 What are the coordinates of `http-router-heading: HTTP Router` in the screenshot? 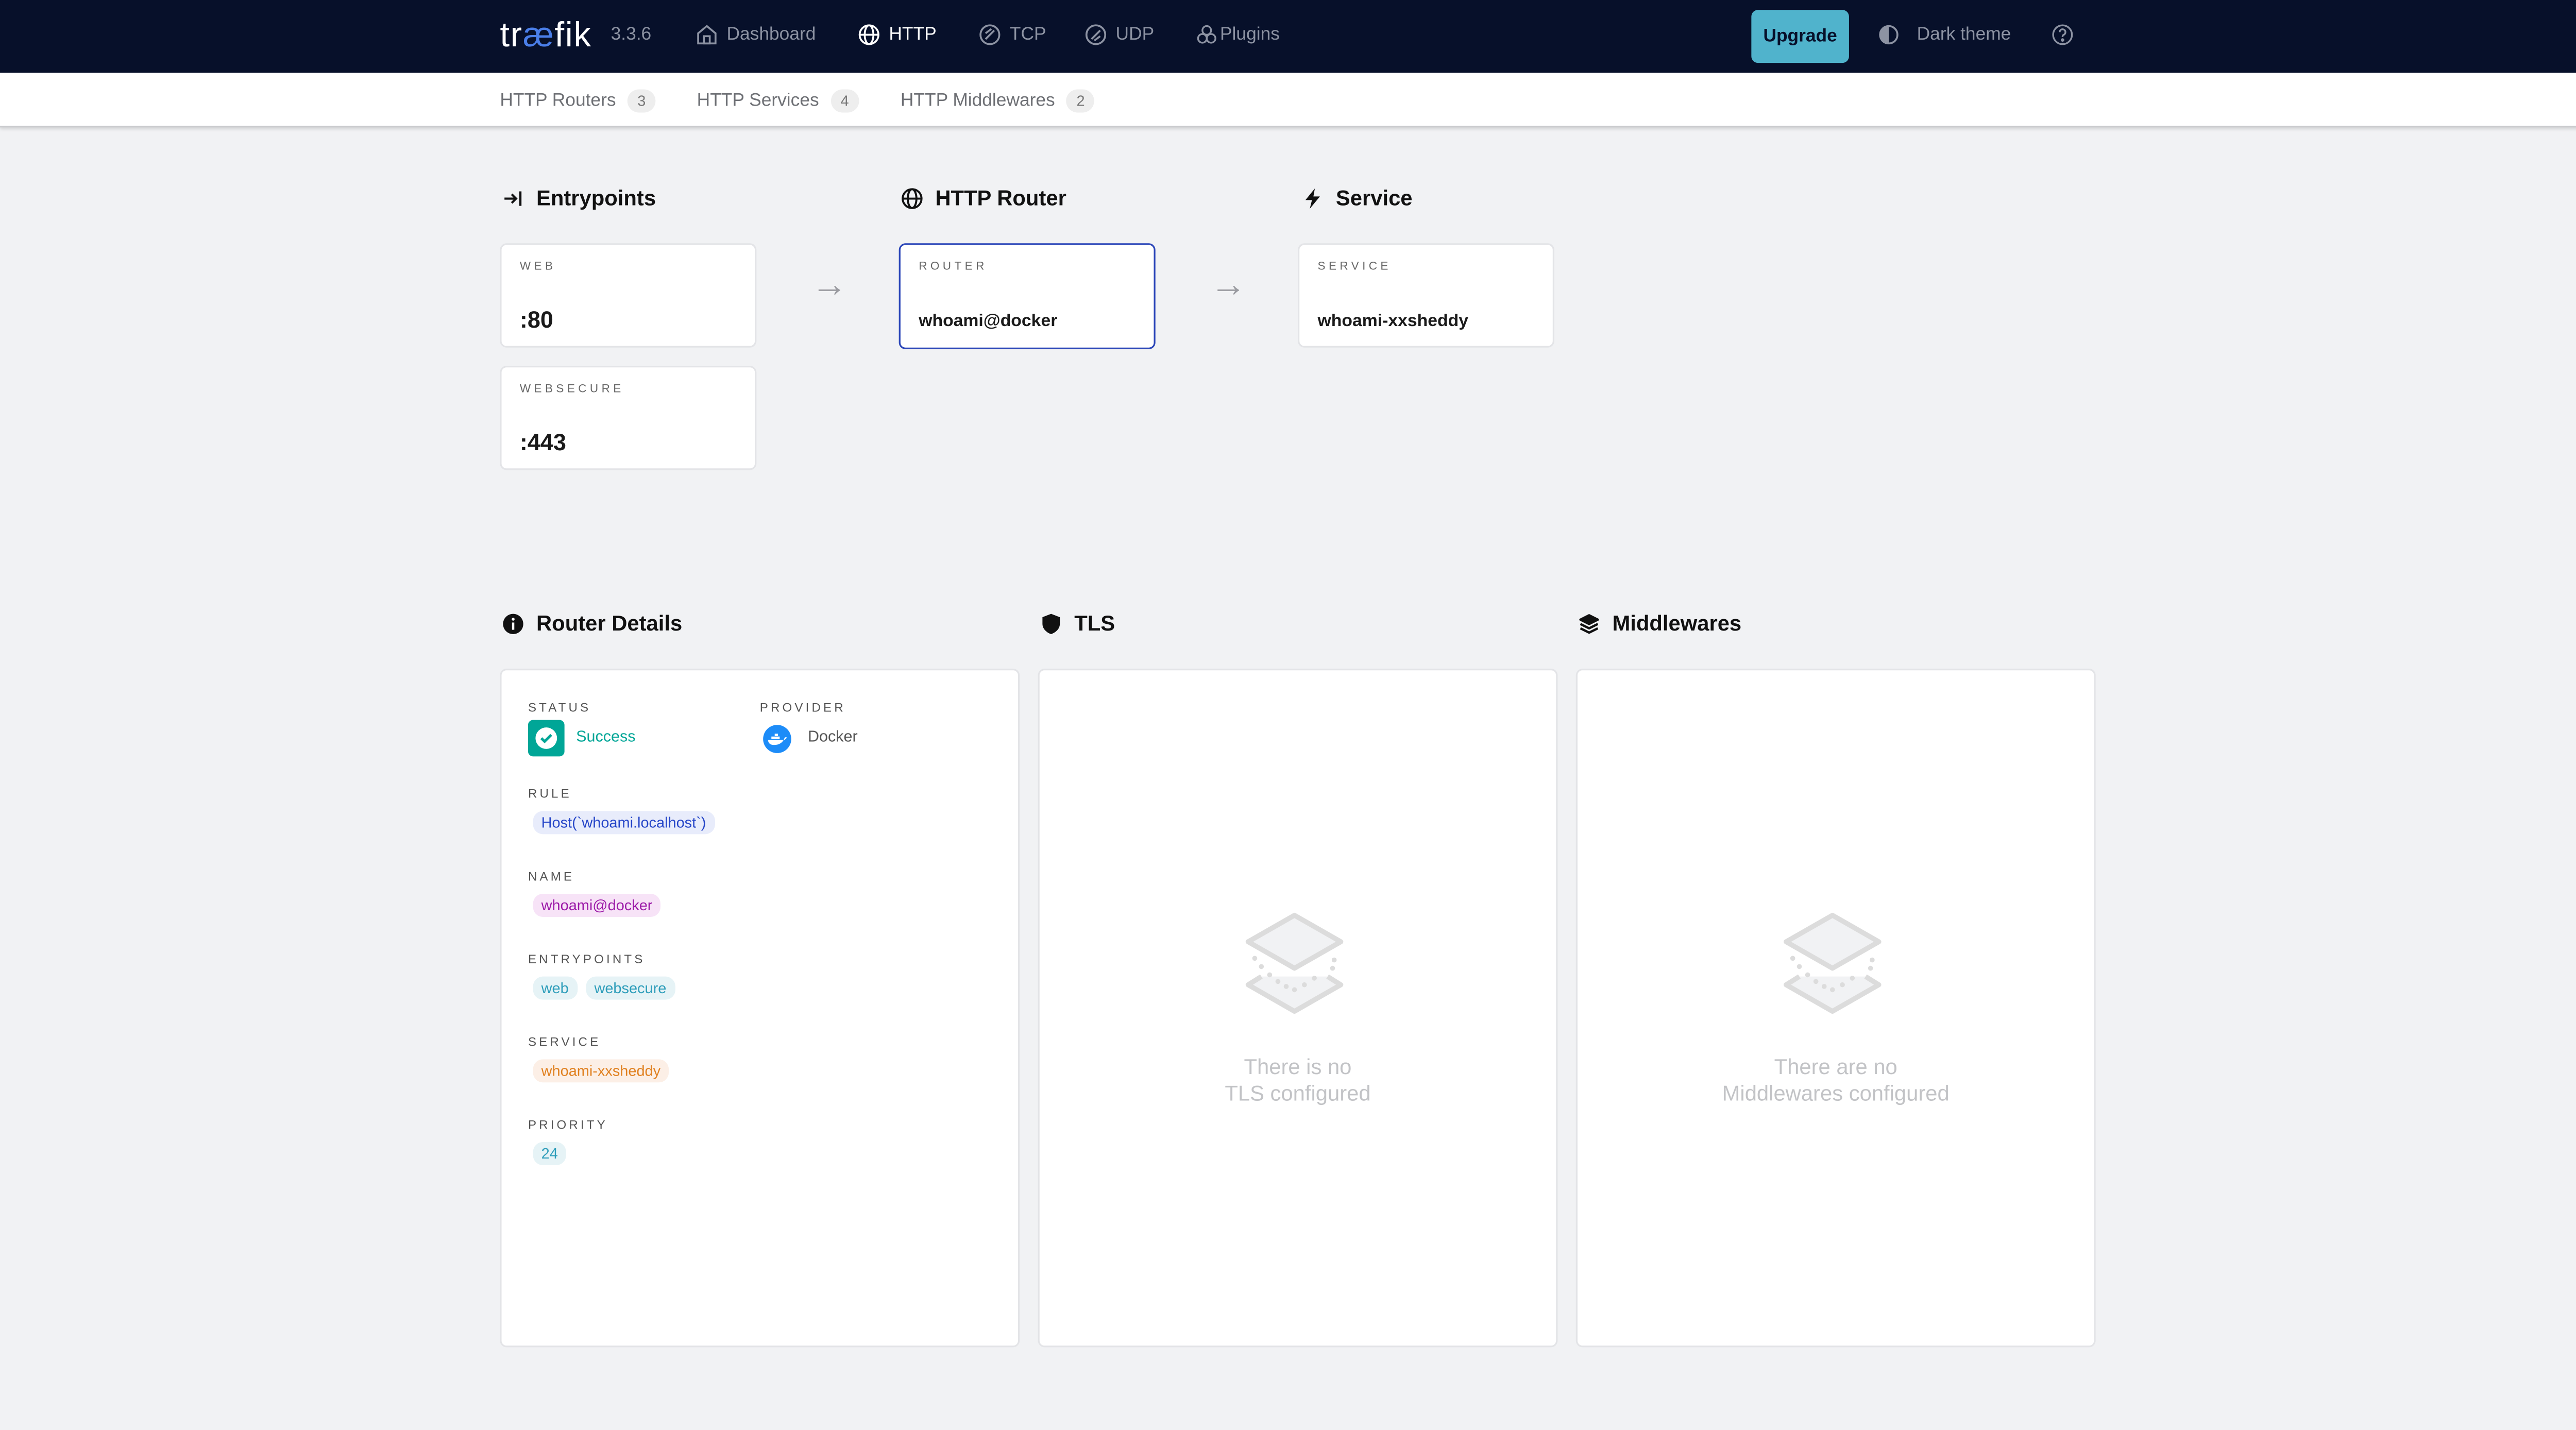 It's located at (984, 197).